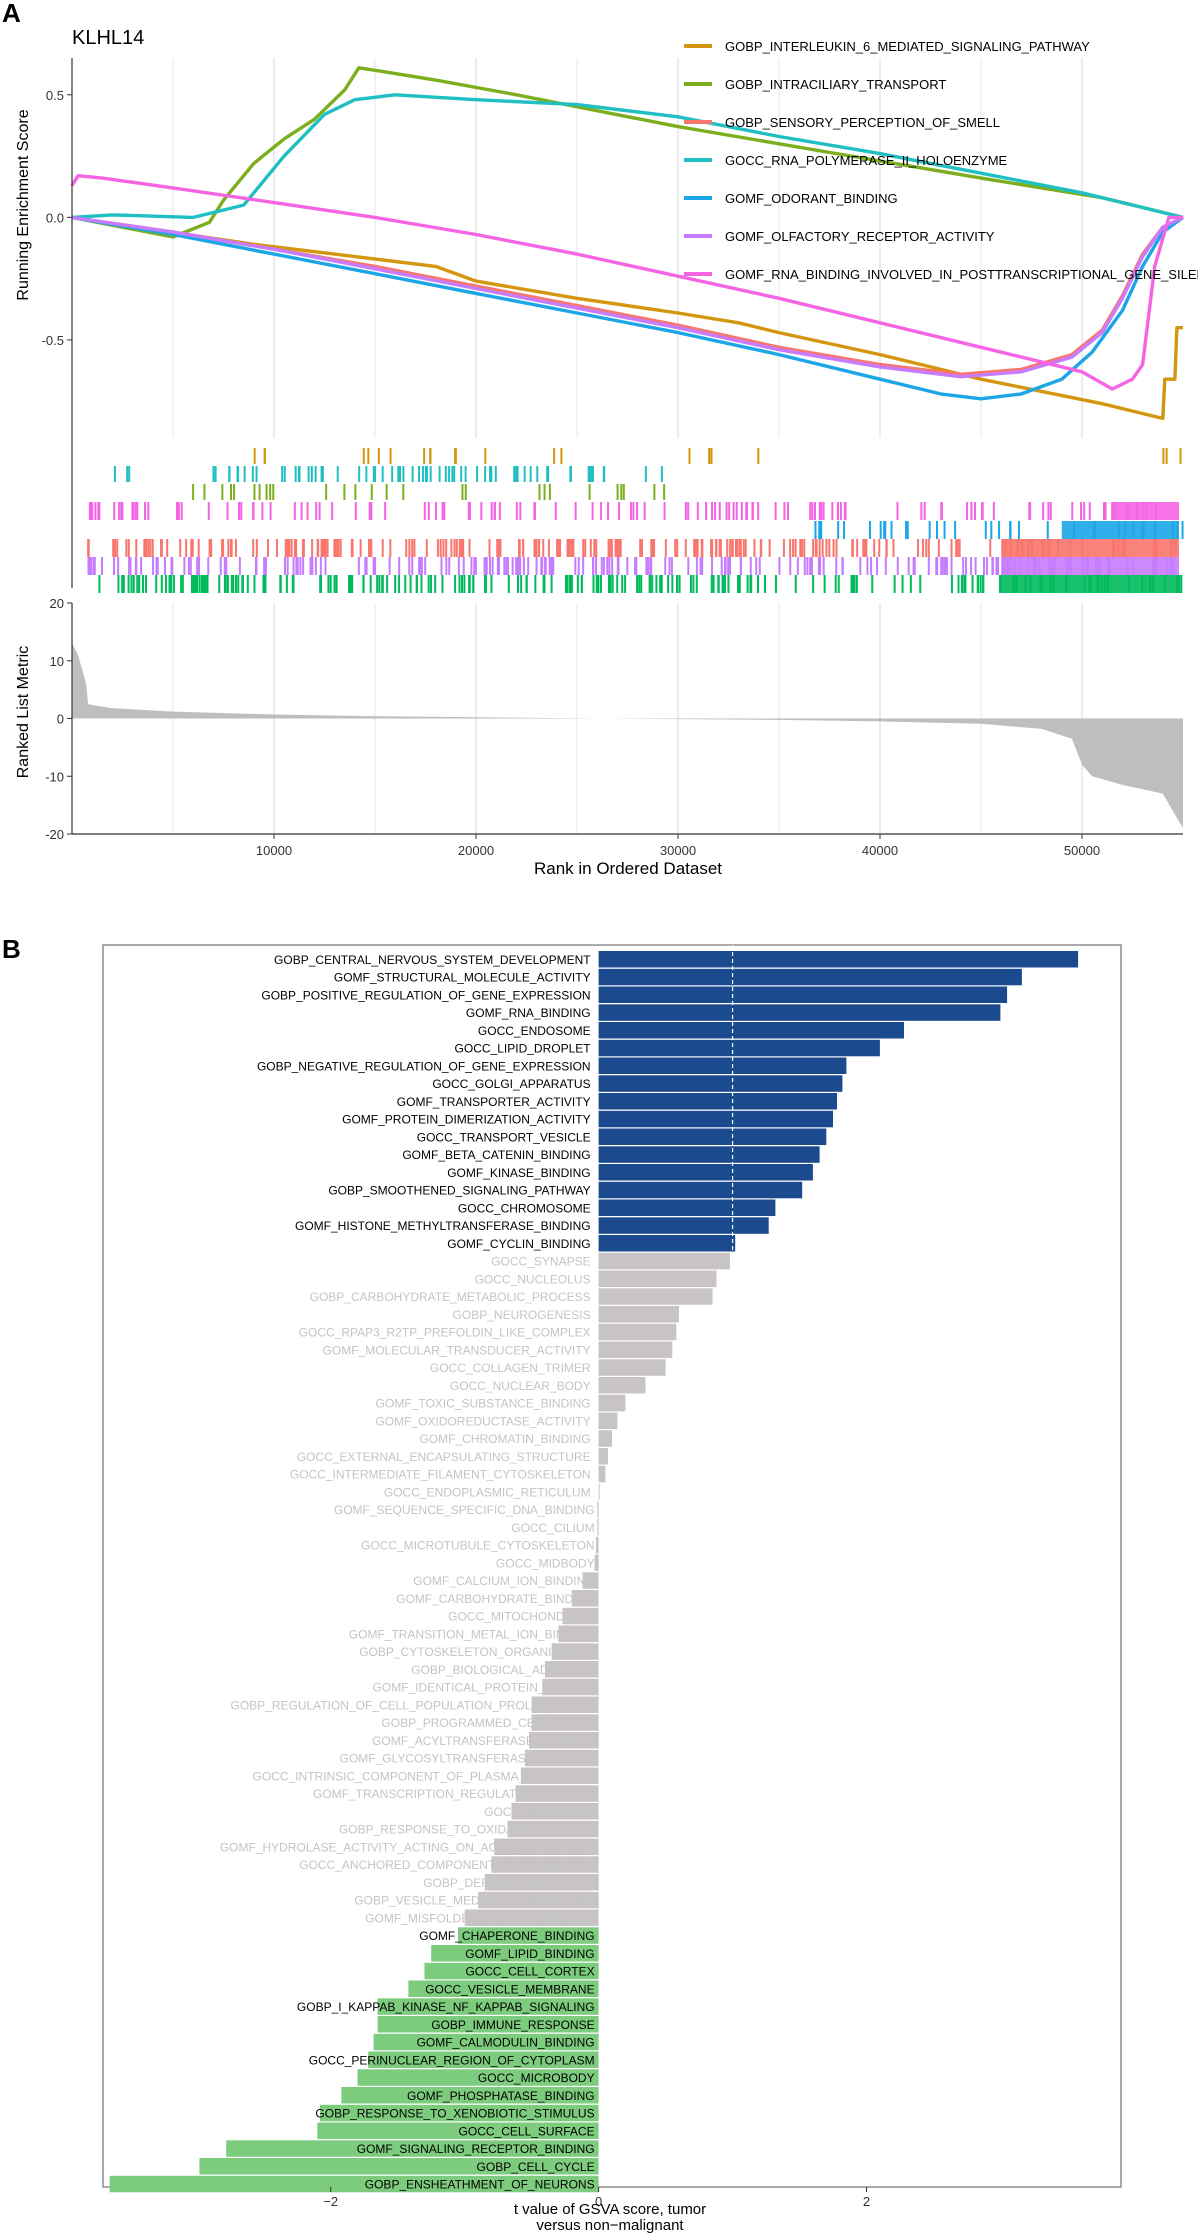  Describe the element at coordinates (496, 1155) in the screenshot. I see `gsva-bar-label: GOMF_BETA_CATENIN_BINDING` at that location.